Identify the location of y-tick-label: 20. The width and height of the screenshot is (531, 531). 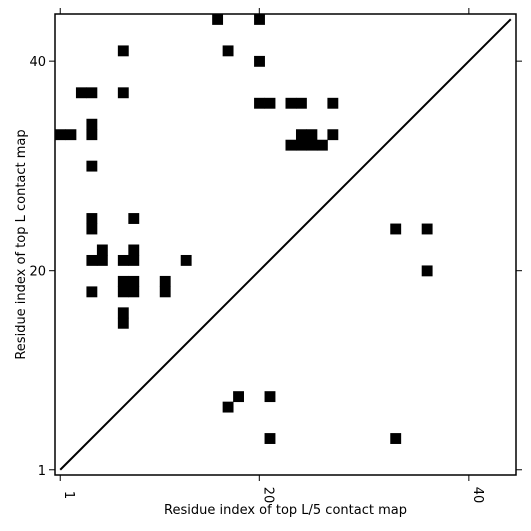
(37, 272).